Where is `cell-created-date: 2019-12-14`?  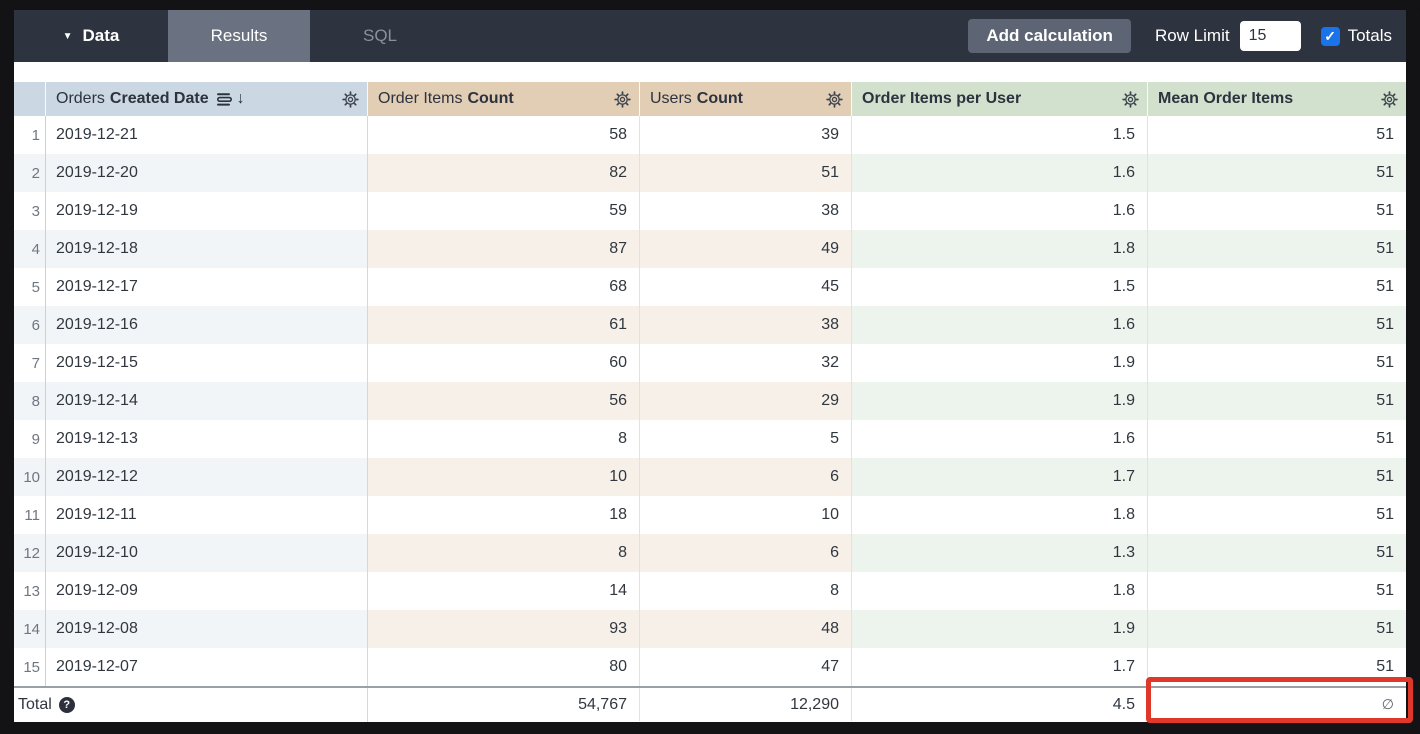 cell-created-date: 2019-12-14 is located at coordinates (207, 401).